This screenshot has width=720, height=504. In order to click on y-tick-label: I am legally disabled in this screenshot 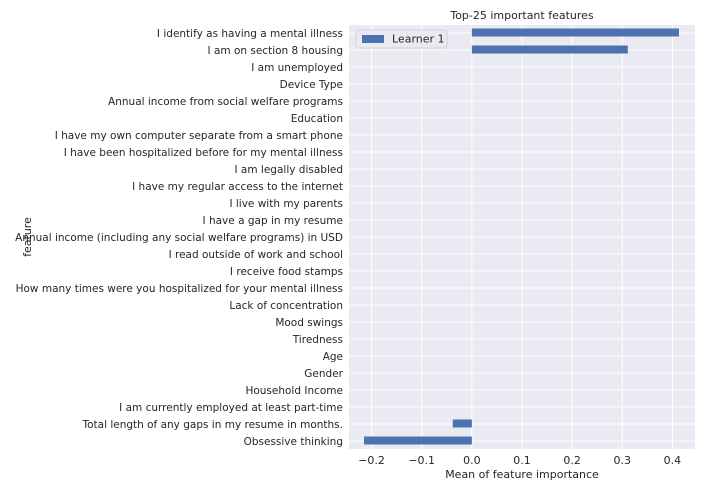, I will do `click(289, 170)`.